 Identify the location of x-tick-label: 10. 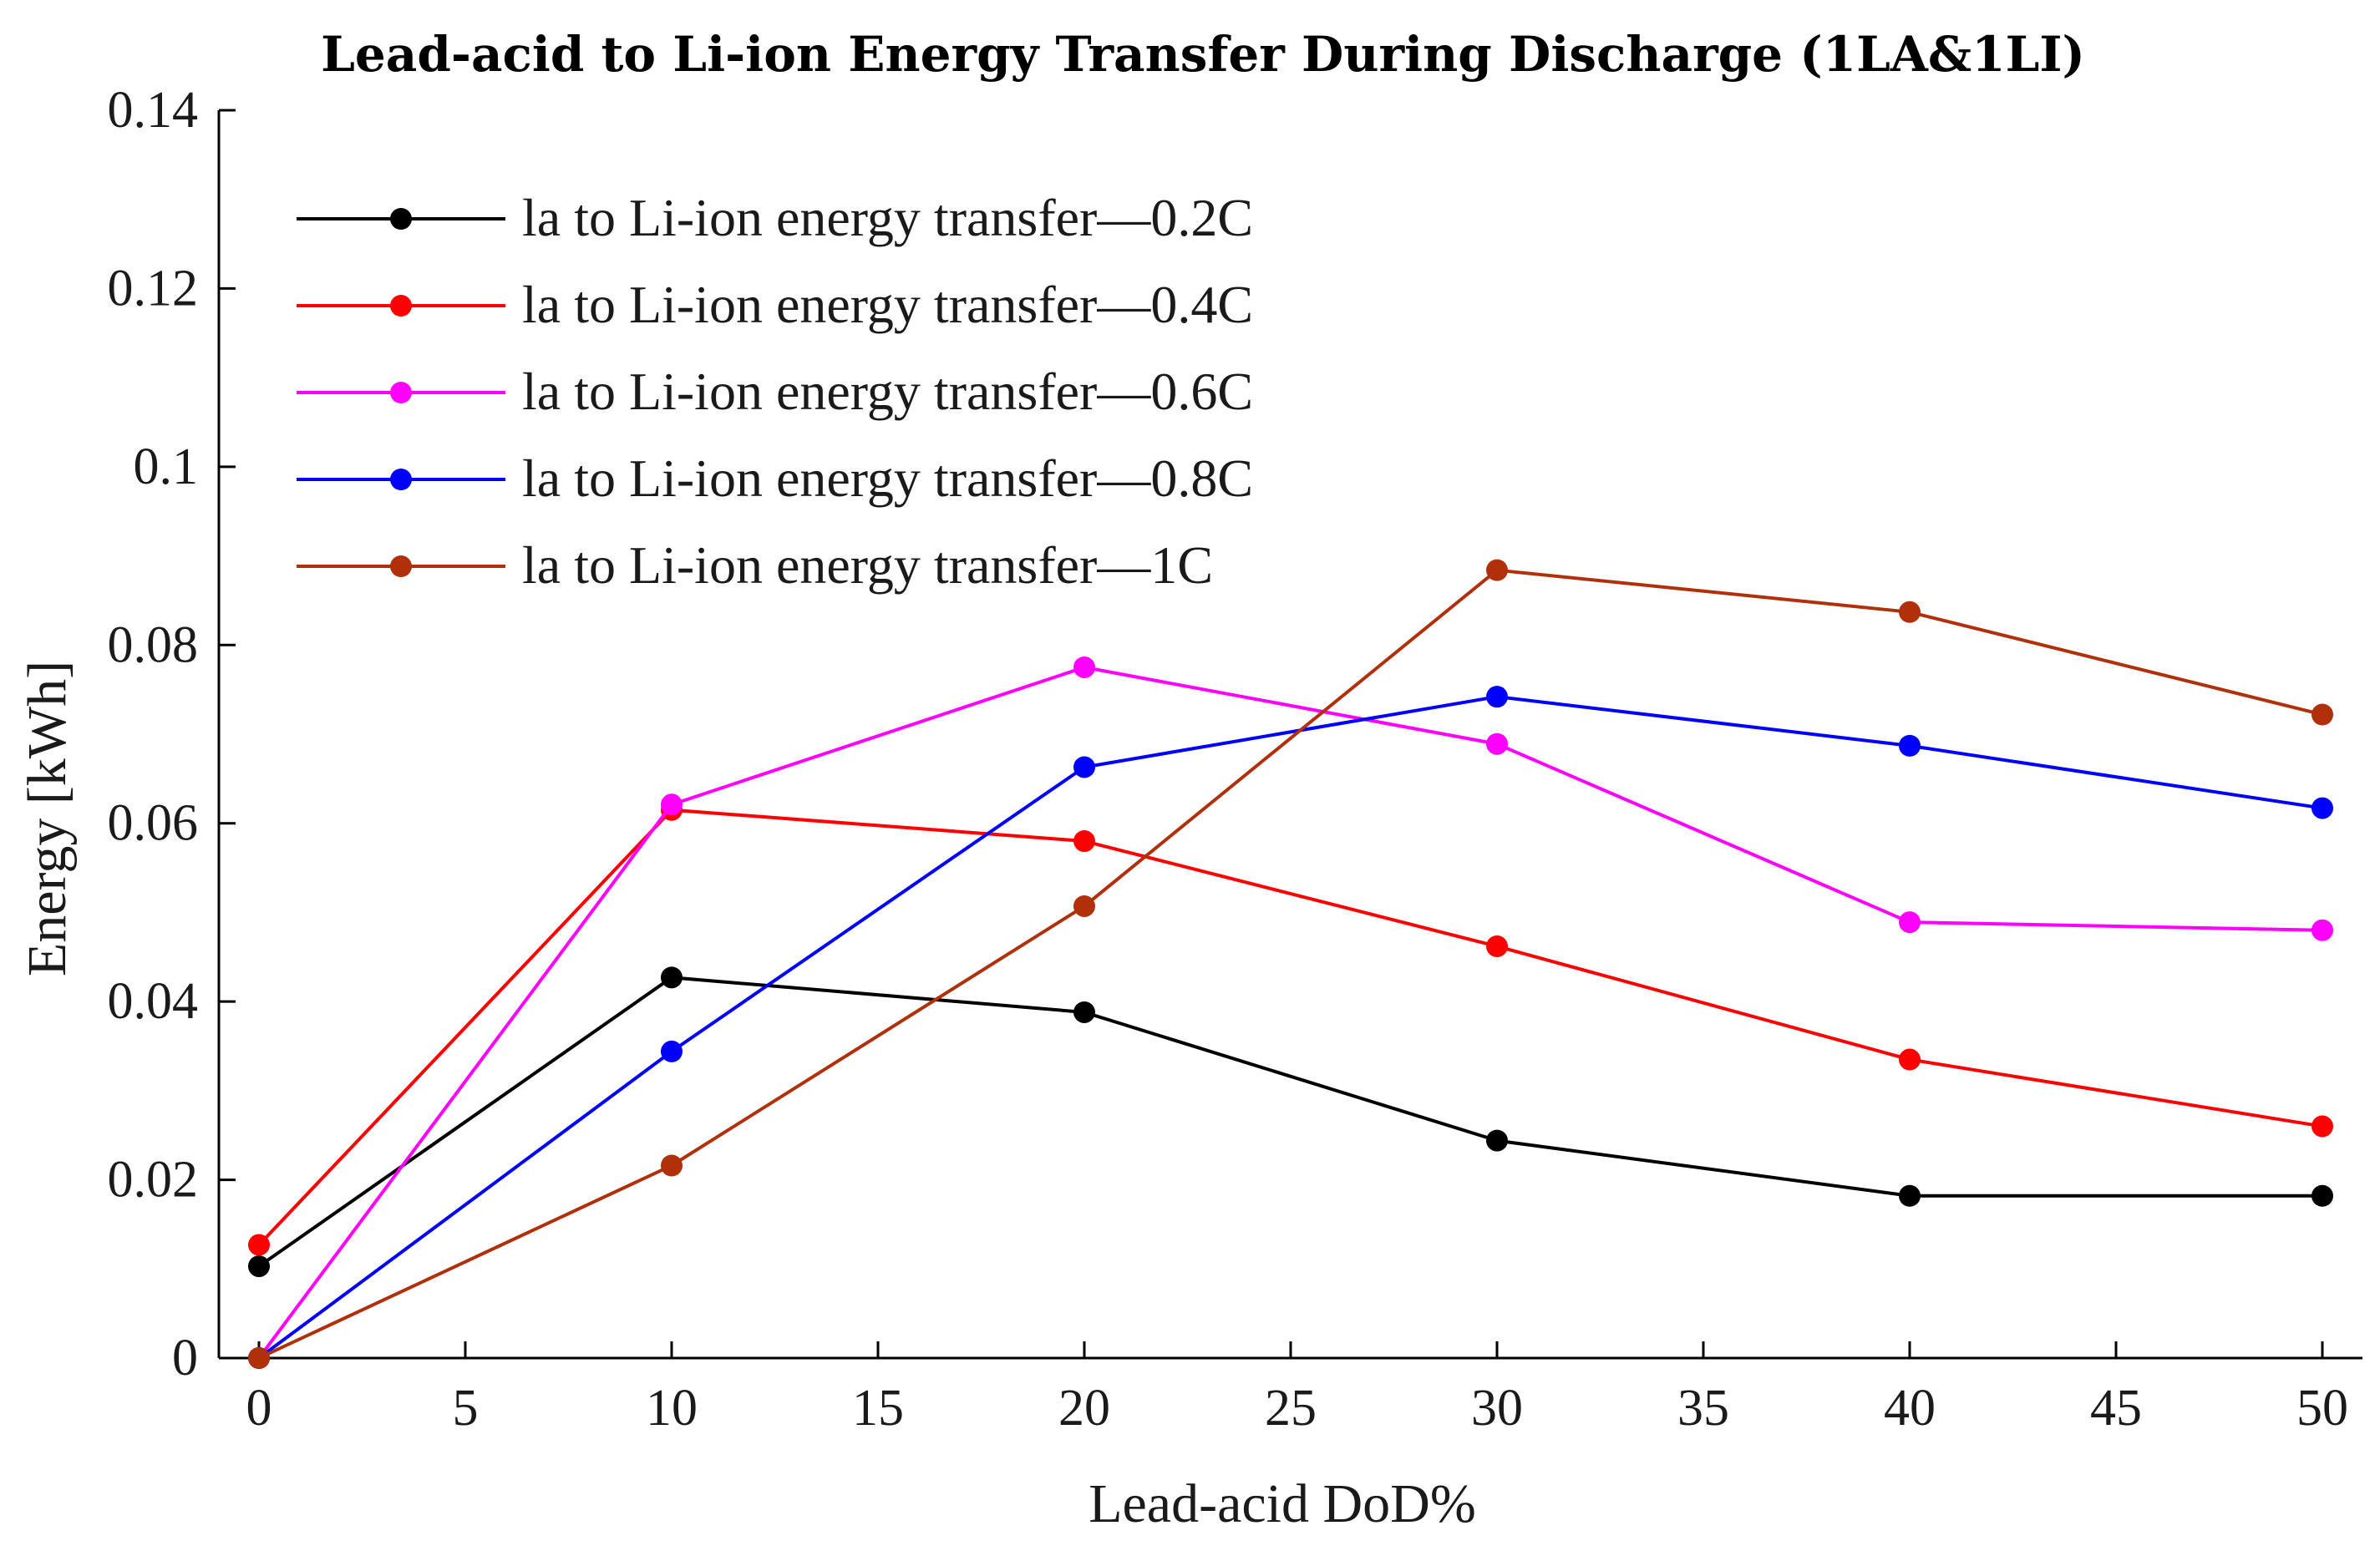
(672, 1408).